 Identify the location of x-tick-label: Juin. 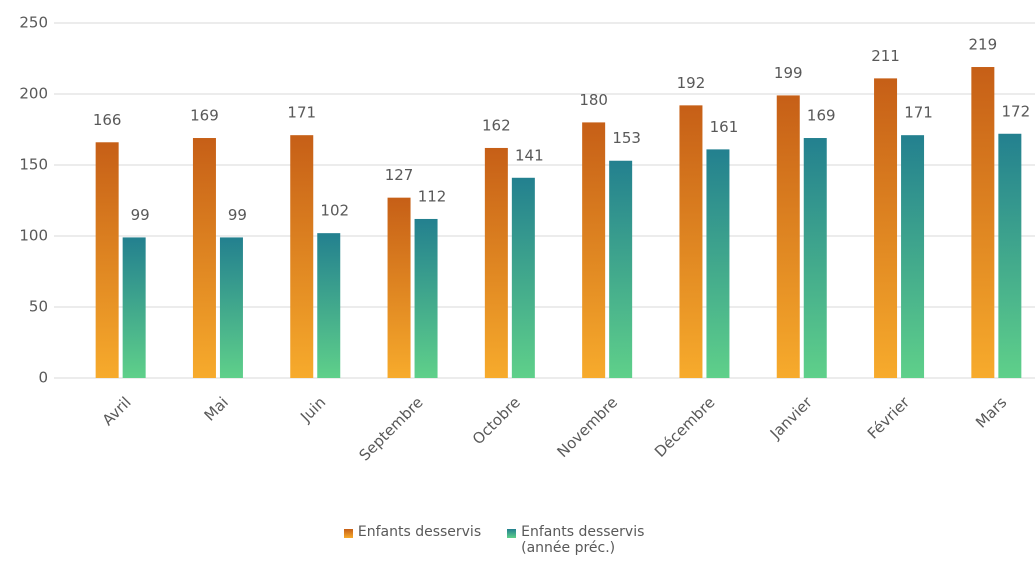
(312, 409).